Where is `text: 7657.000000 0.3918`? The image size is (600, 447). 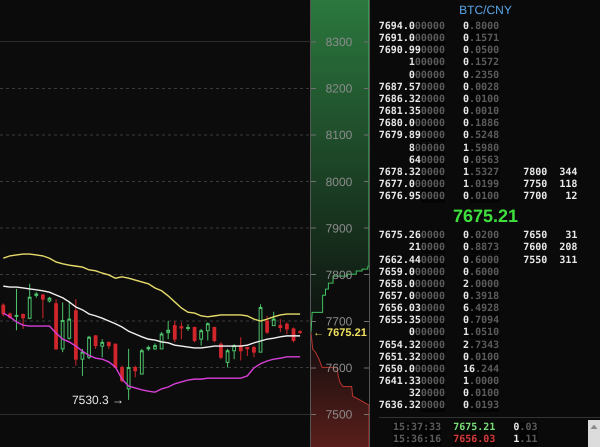
text: 7657.000000 0.3918 is located at coordinates (439, 297).